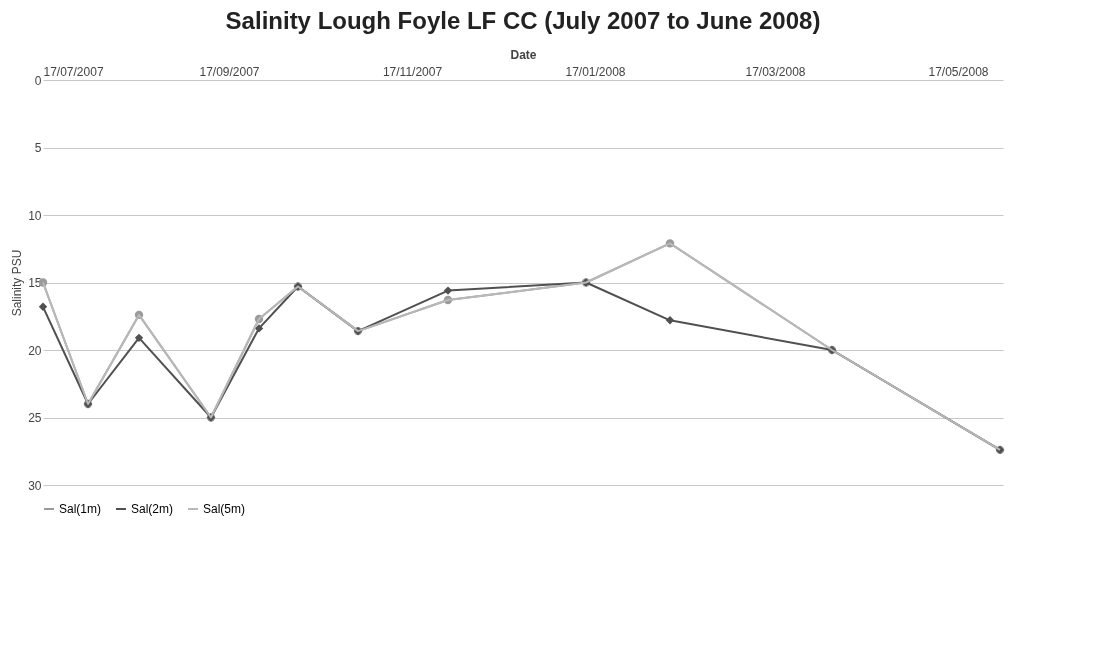 This screenshot has height=666, width=1101. I want to click on y-tick-label: 10, so click(35, 215).